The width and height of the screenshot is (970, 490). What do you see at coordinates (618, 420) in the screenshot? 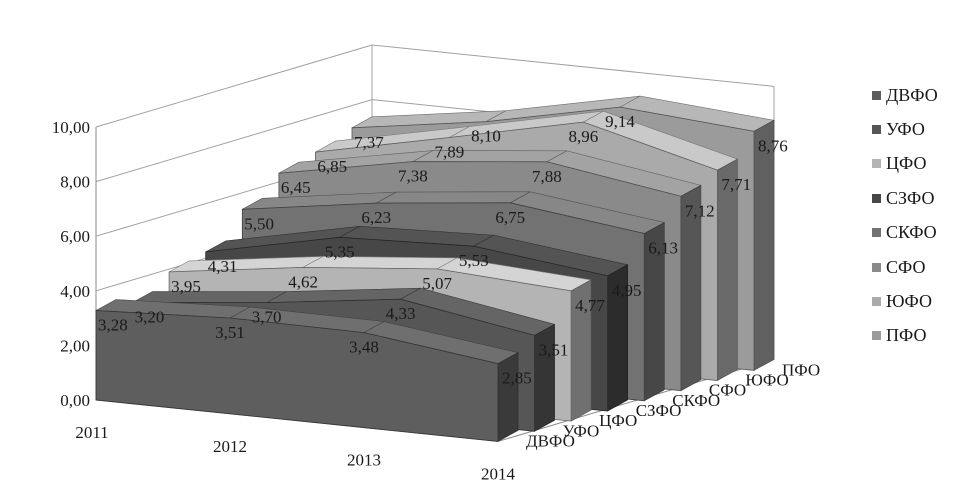
I see `depth-tick-label: ЦФО` at bounding box center [618, 420].